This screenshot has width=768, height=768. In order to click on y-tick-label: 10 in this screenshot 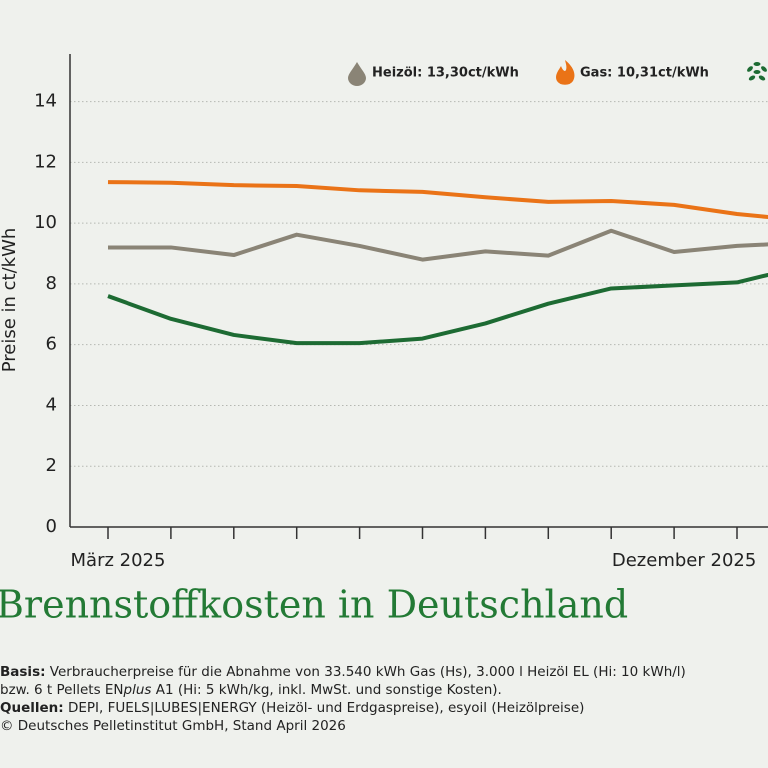, I will do `click(45, 222)`.